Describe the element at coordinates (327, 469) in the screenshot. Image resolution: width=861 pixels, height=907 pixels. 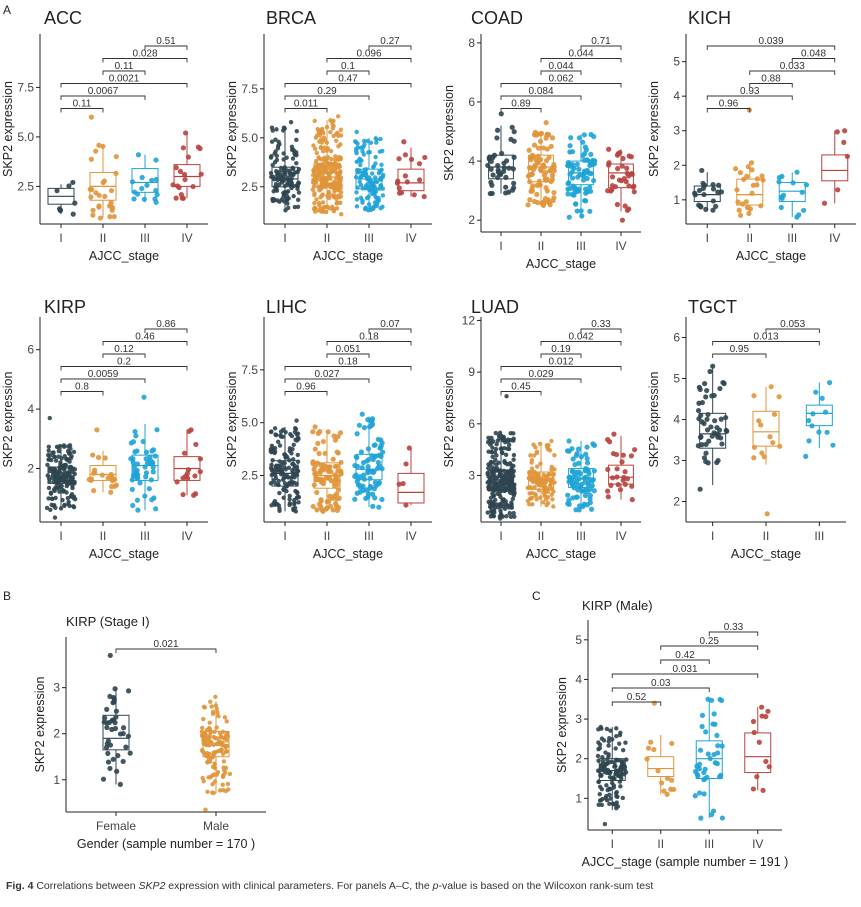
I see `box-ii` at that location.